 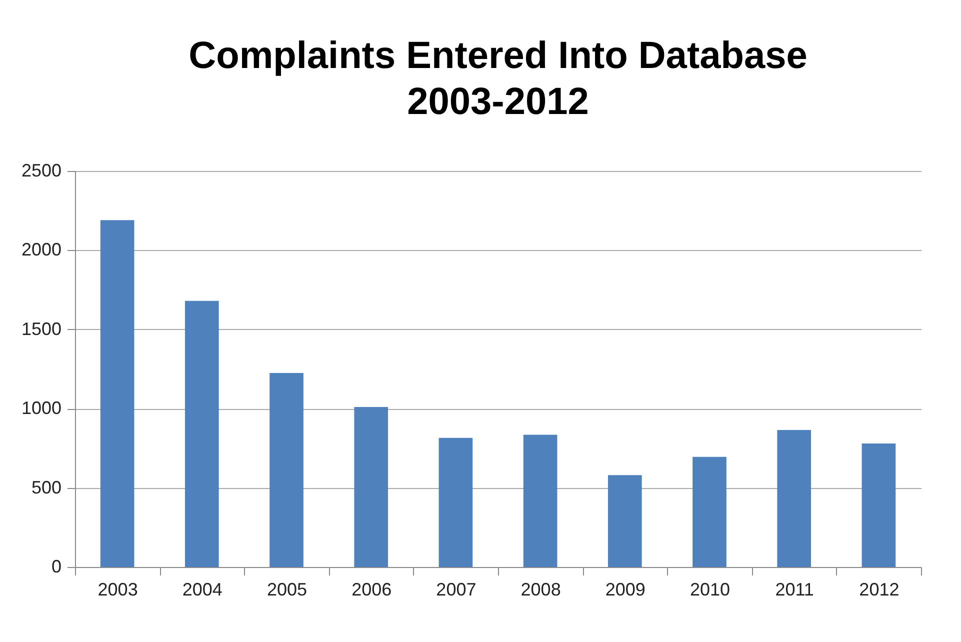 What do you see at coordinates (202, 590) in the screenshot?
I see `x-tick-label: 2004` at bounding box center [202, 590].